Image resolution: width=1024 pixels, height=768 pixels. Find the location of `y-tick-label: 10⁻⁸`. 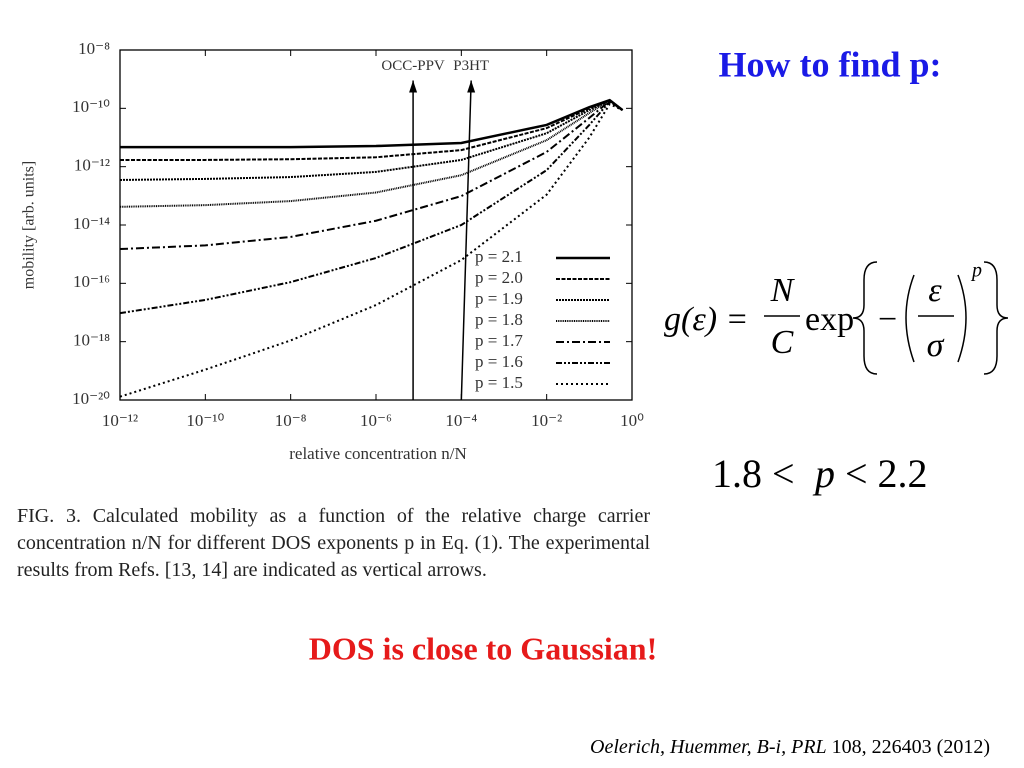

y-tick-label: 10⁻⁸ is located at coordinates (94, 48).